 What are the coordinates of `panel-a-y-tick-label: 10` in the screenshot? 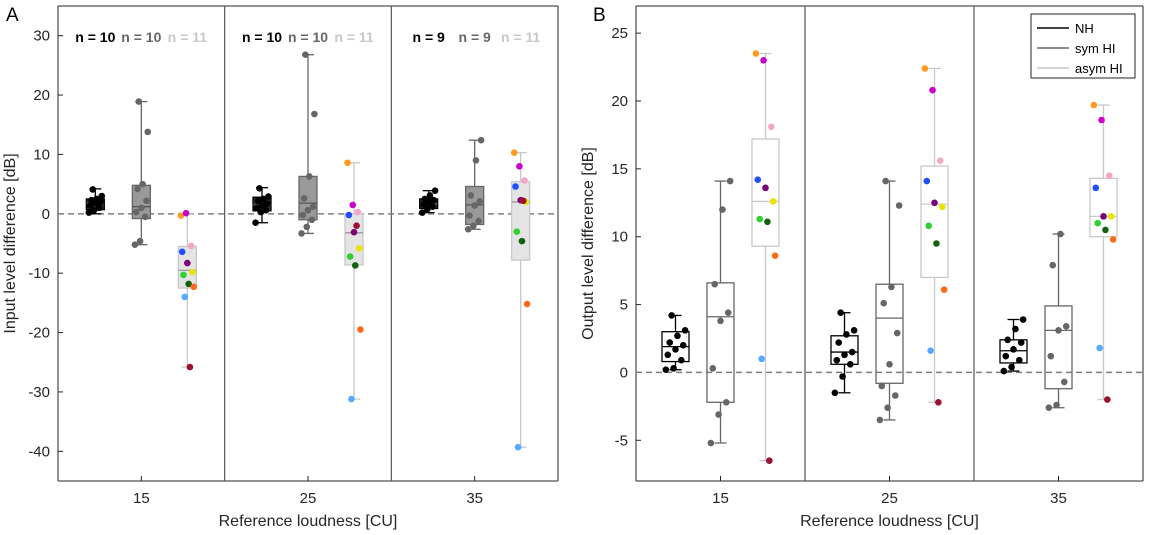 It's located at (41, 154).